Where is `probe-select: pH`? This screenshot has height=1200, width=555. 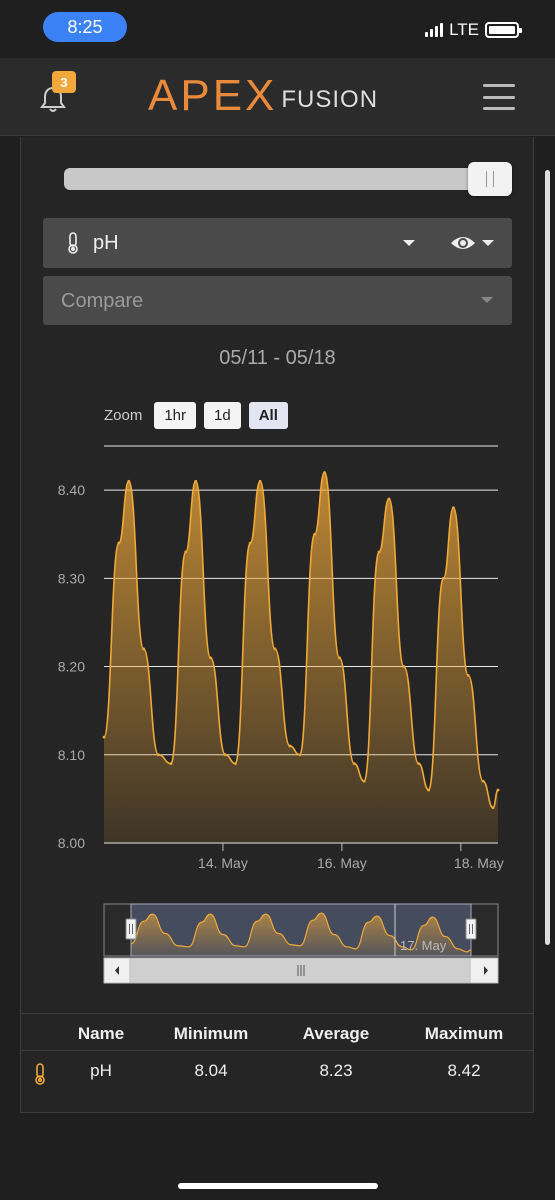 probe-select: pH is located at coordinates (277, 243).